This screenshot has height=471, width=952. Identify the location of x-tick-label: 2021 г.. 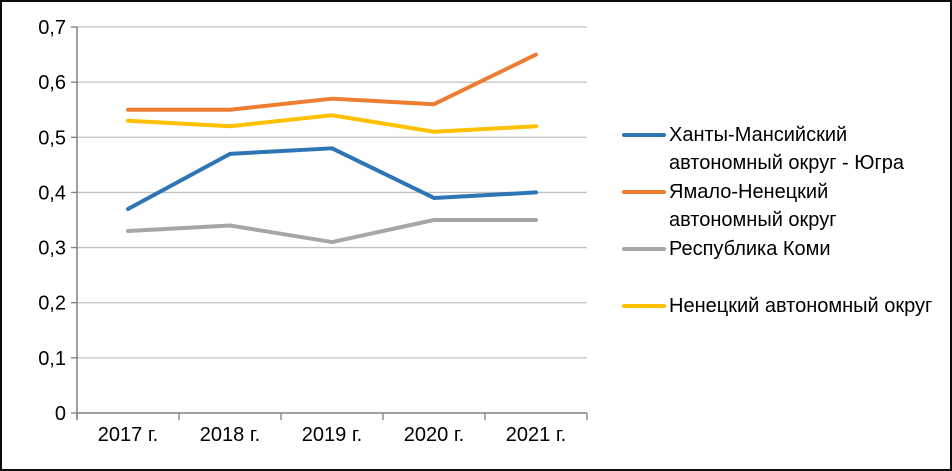
(536, 435).